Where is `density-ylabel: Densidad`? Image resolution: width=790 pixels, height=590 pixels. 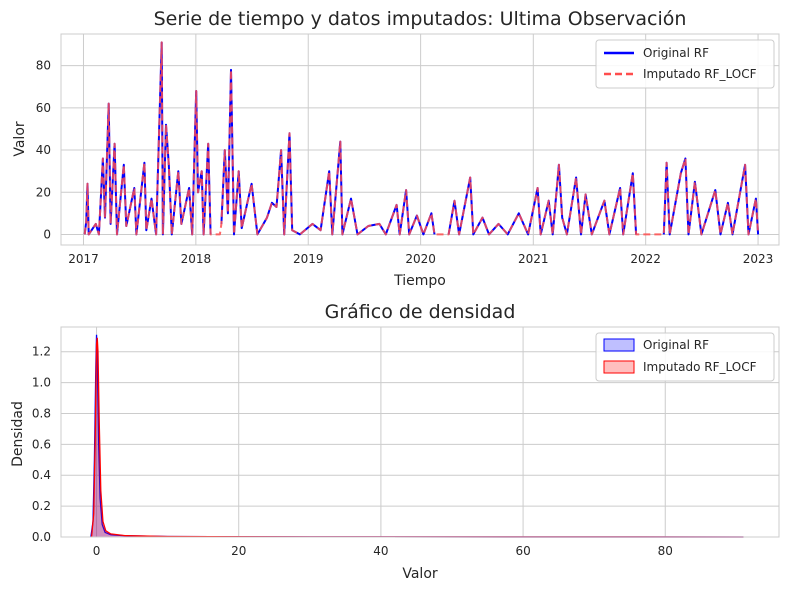
density-ylabel: Densidad is located at coordinates (18, 434).